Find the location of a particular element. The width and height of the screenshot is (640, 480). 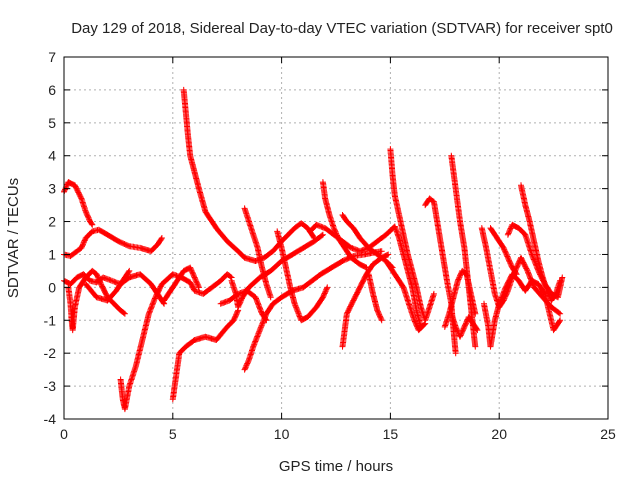

x-tick-label: 15 is located at coordinates (391, 434).